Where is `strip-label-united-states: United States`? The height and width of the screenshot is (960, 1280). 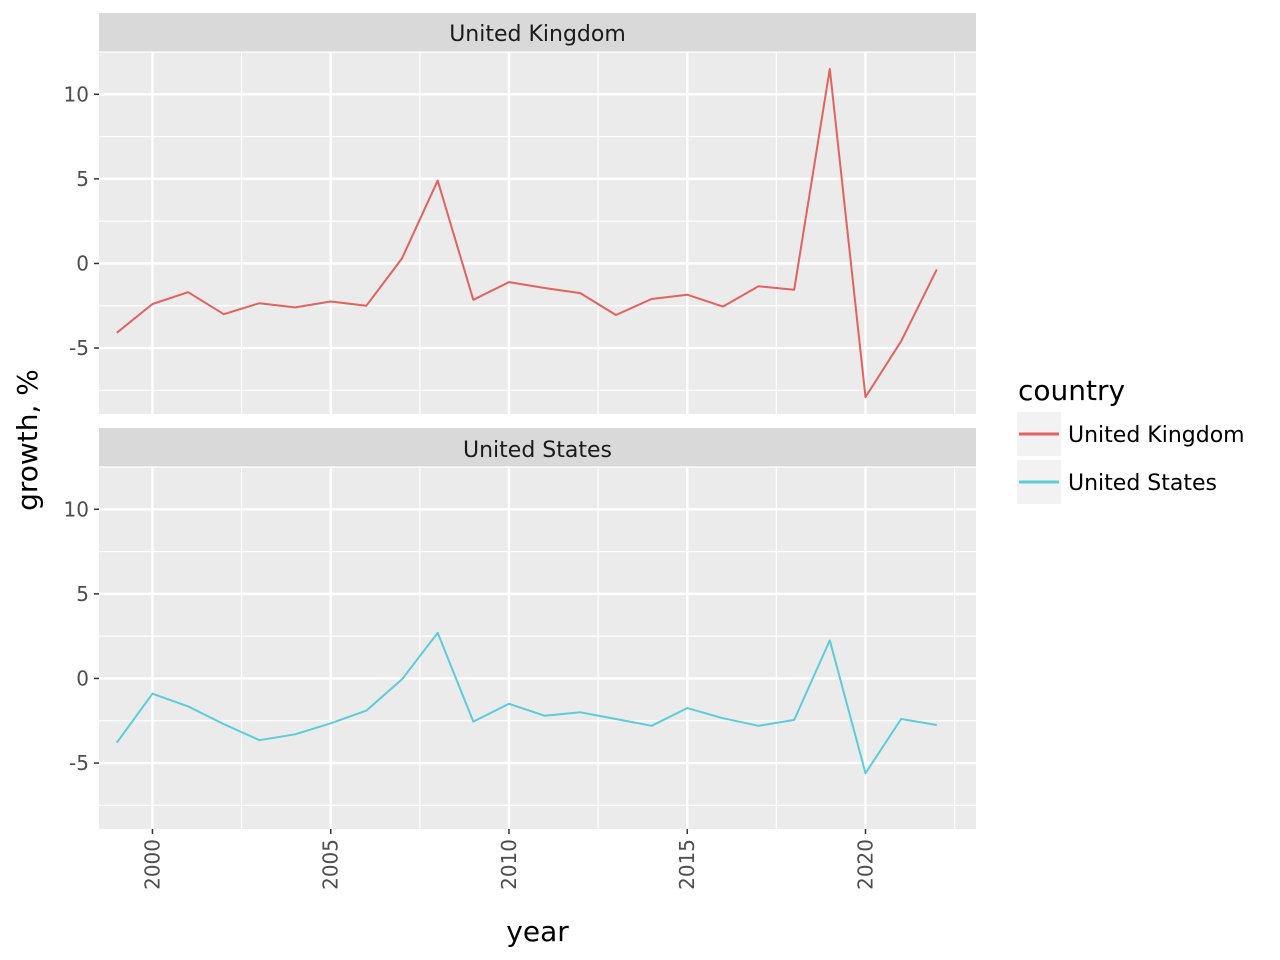
strip-label-united-states: United States is located at coordinates (537, 450).